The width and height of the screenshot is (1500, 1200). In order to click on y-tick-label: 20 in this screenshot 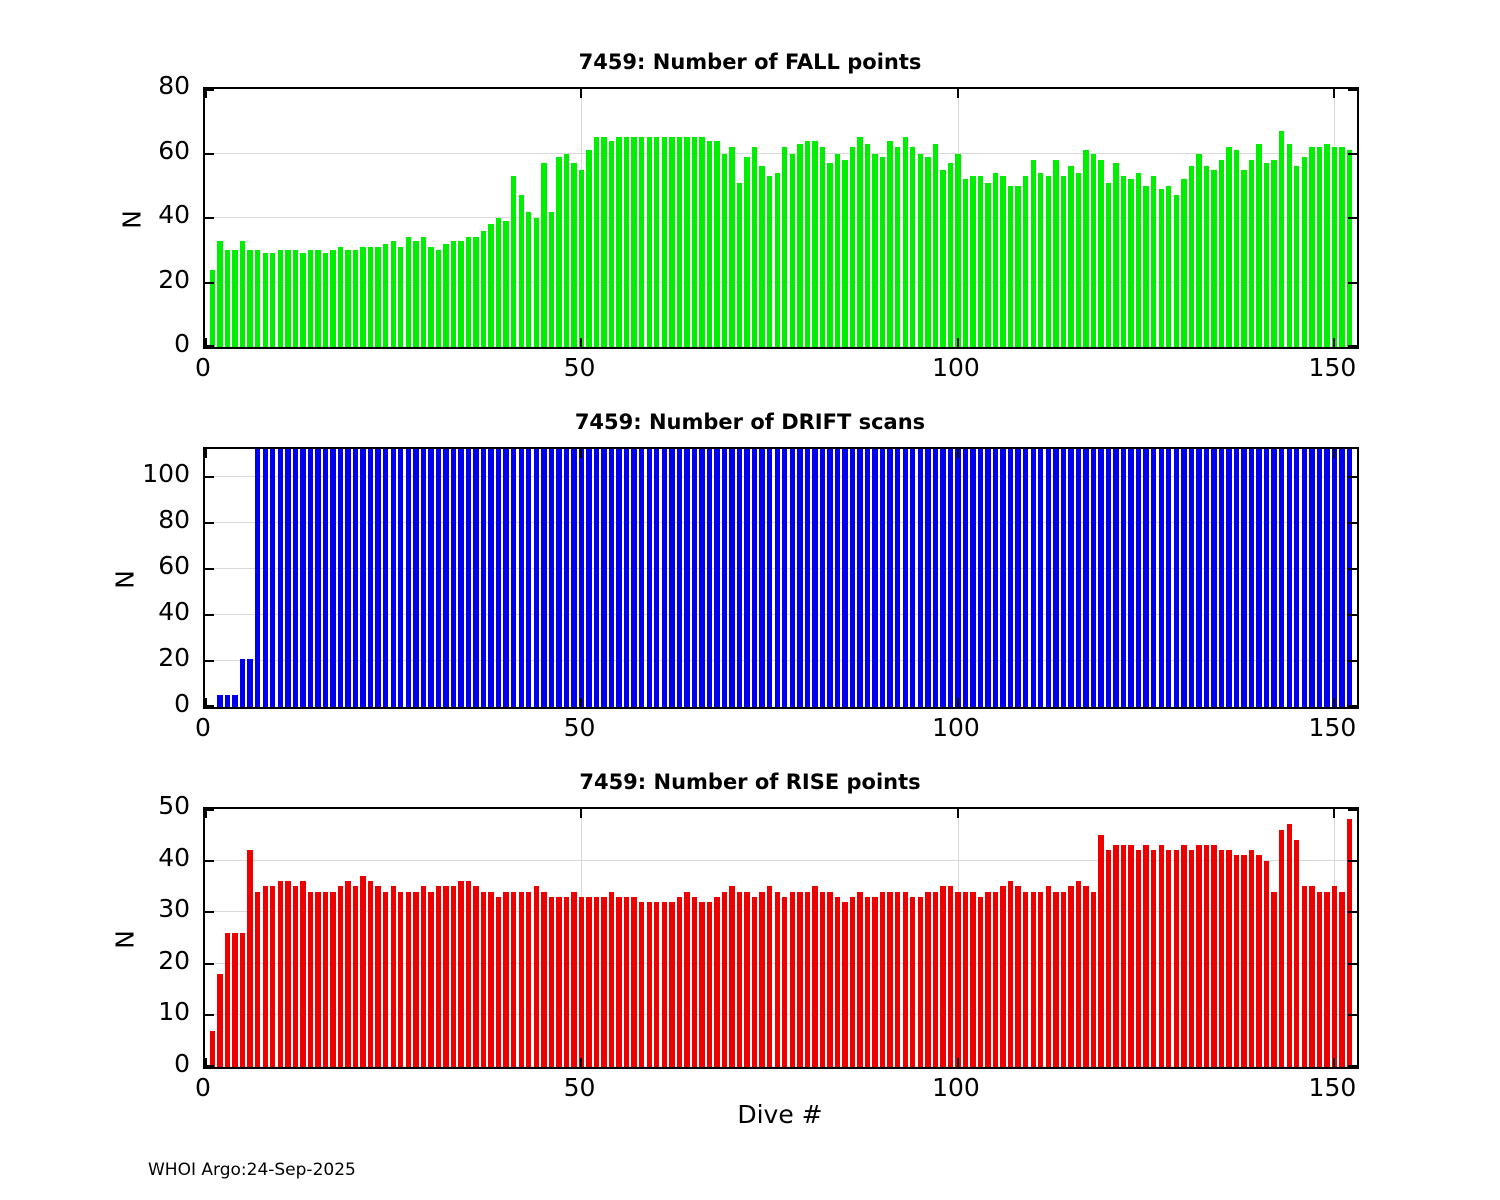, I will do `click(174, 960)`.